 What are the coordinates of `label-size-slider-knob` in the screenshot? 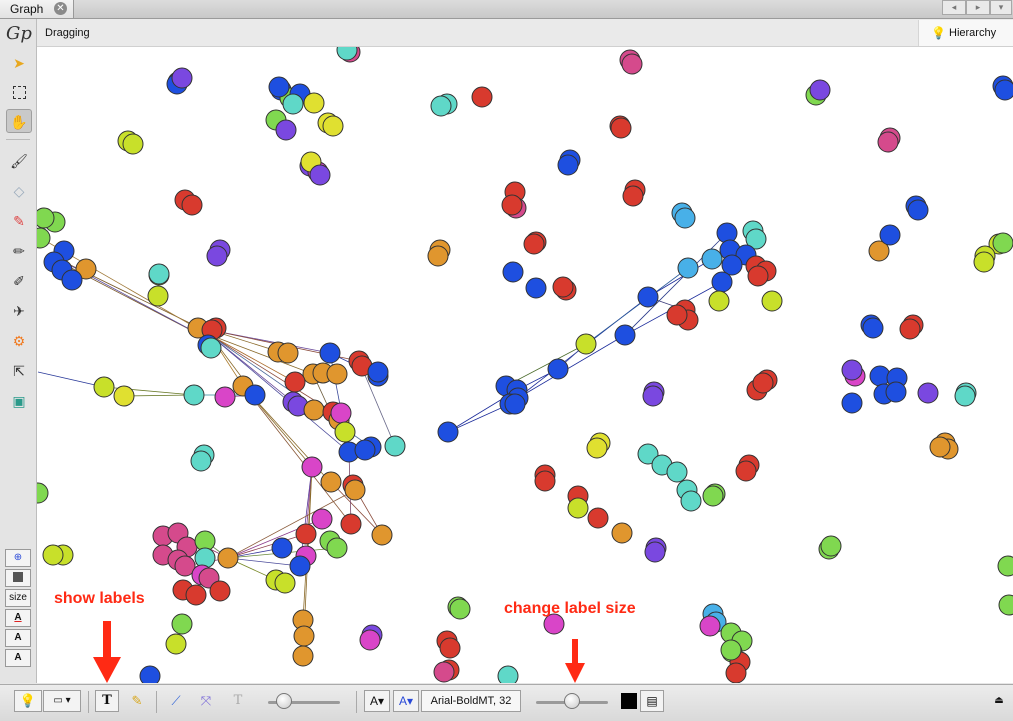 It's located at (572, 701).